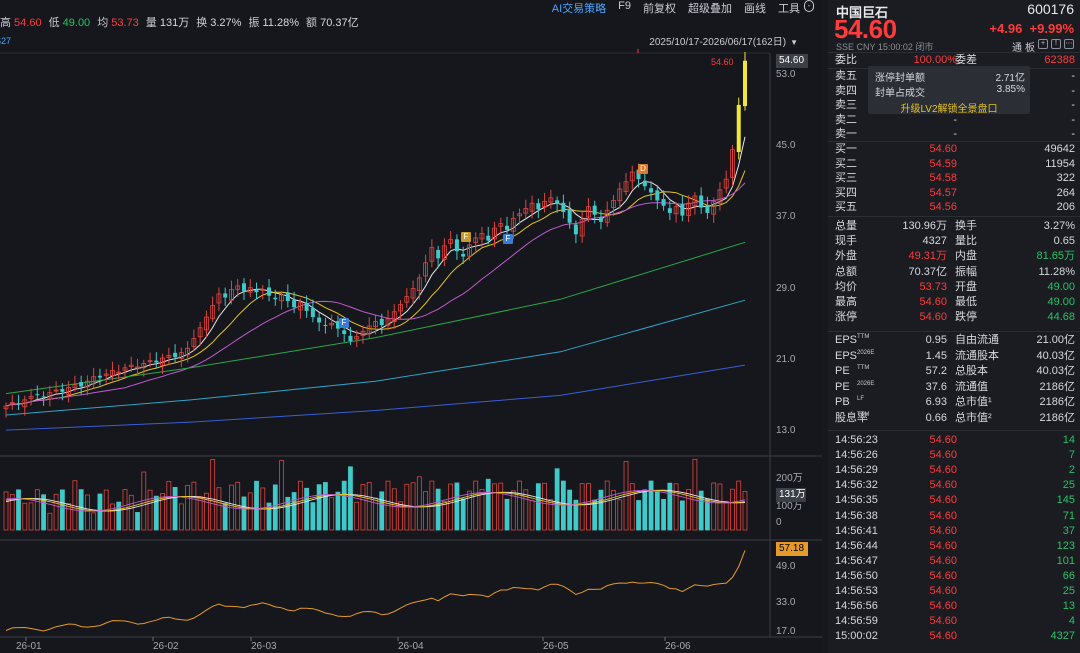 Image resolution: width=1080 pixels, height=653 pixels. Describe the element at coordinates (846, 192) in the screenshot. I see `bid-label: 买四` at that location.